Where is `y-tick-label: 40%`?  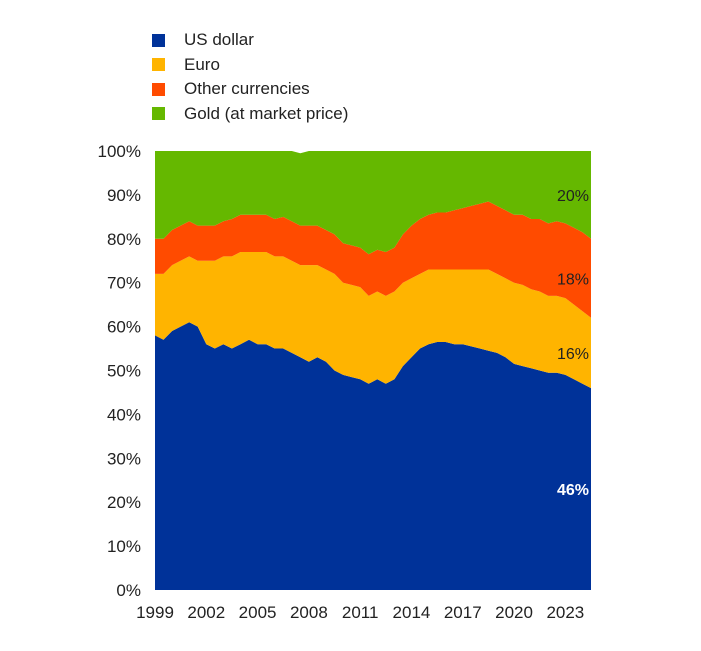 y-tick-label: 40% is located at coordinates (124, 414).